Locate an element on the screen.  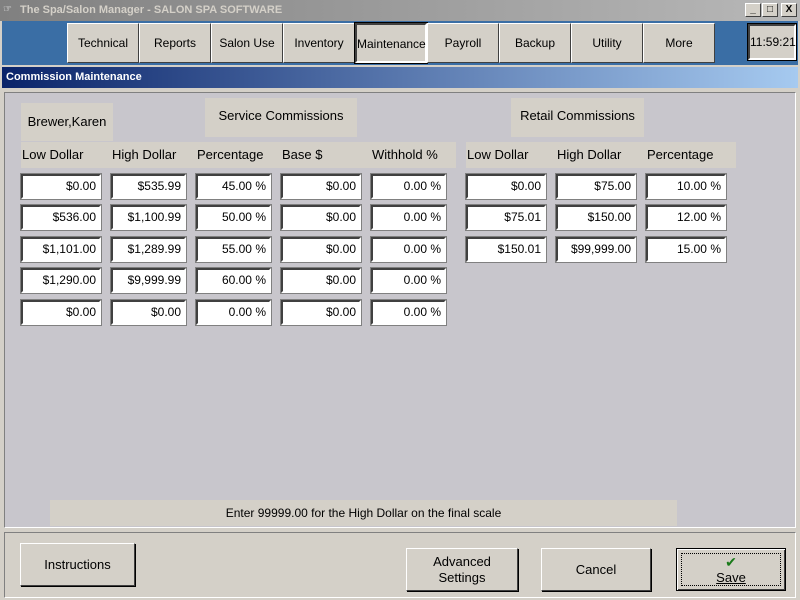
cancel-label: Cancel is located at coordinates (596, 569).